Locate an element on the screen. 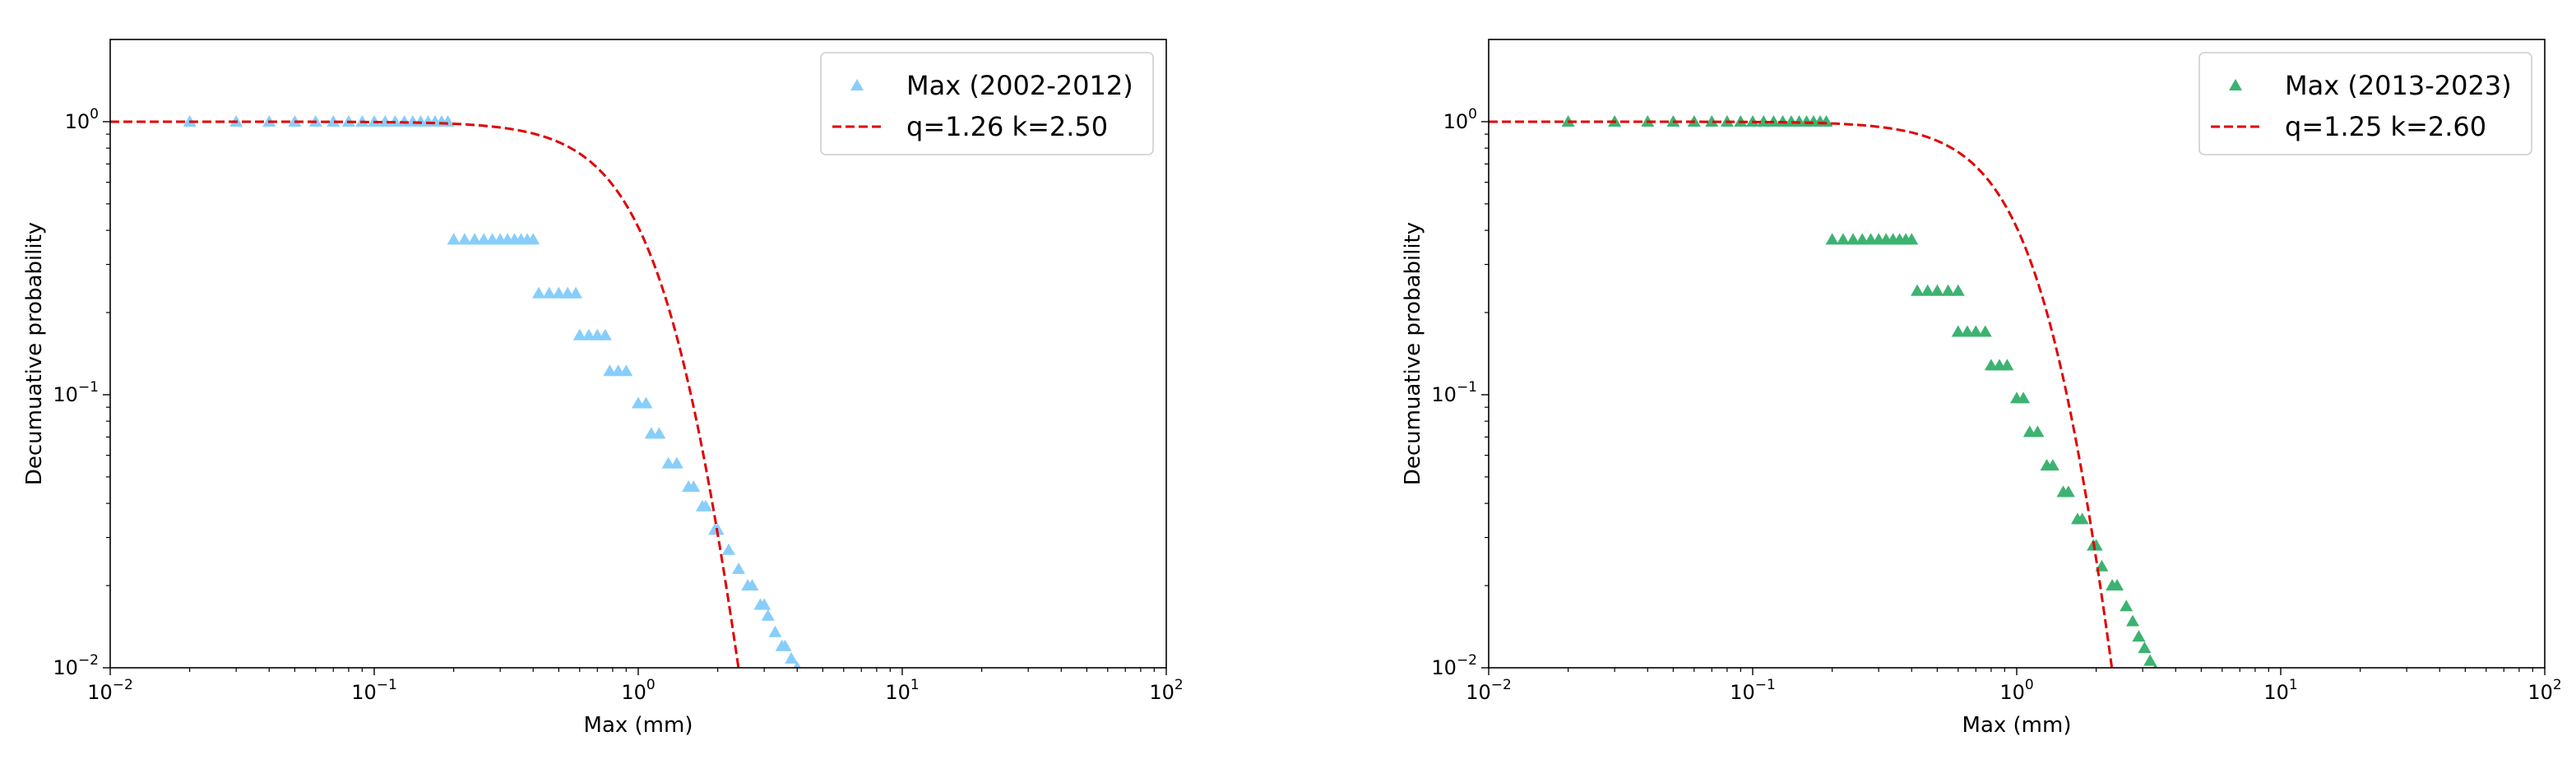 The width and height of the screenshot is (2576, 764). legend-label-fit: q=1.25 k=2.60 is located at coordinates (2386, 126).